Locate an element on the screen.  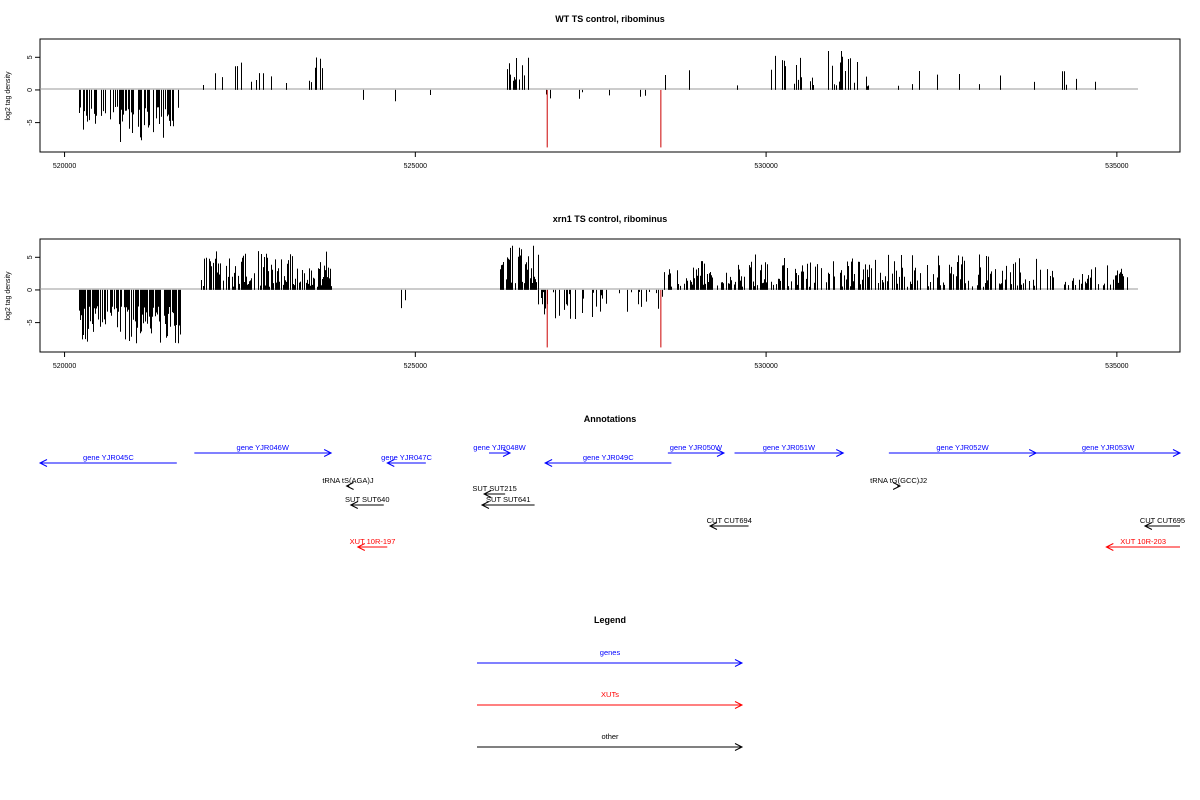
xrn1-y-tick-label: 0 is located at coordinates (30, 290).